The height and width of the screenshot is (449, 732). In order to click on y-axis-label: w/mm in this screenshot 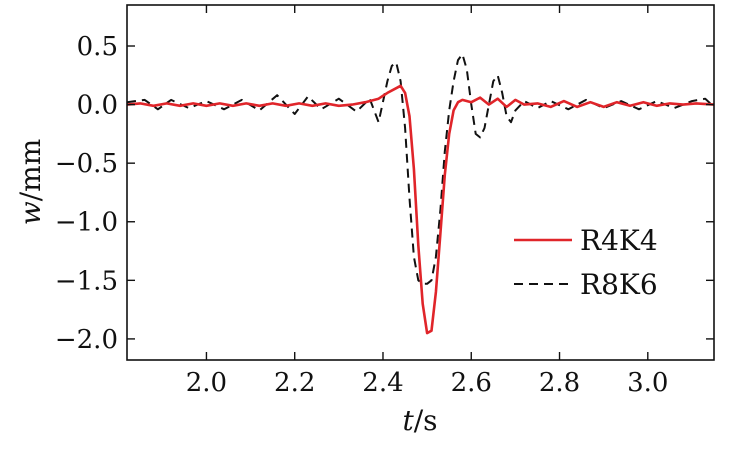, I will do `click(30, 182)`.